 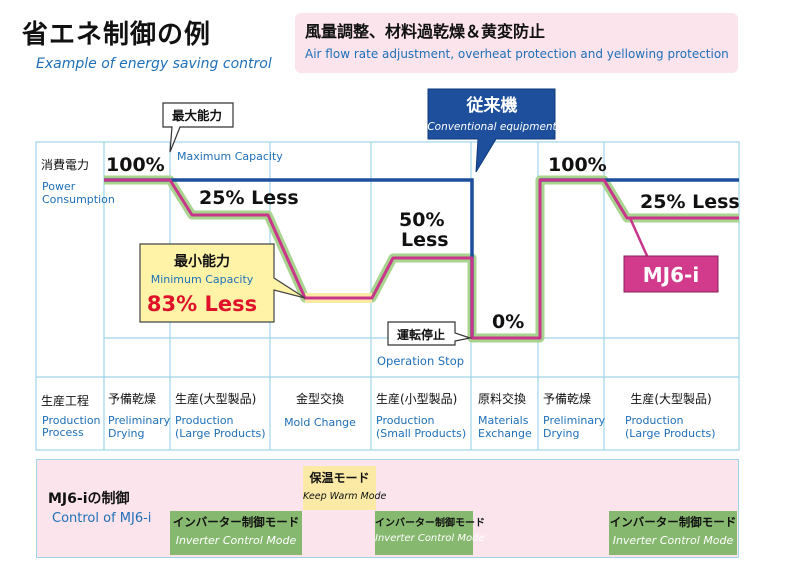 I want to click on inverter-mode-2: インバーター制御モード Inverter Control Mode, so click(x=430, y=533).